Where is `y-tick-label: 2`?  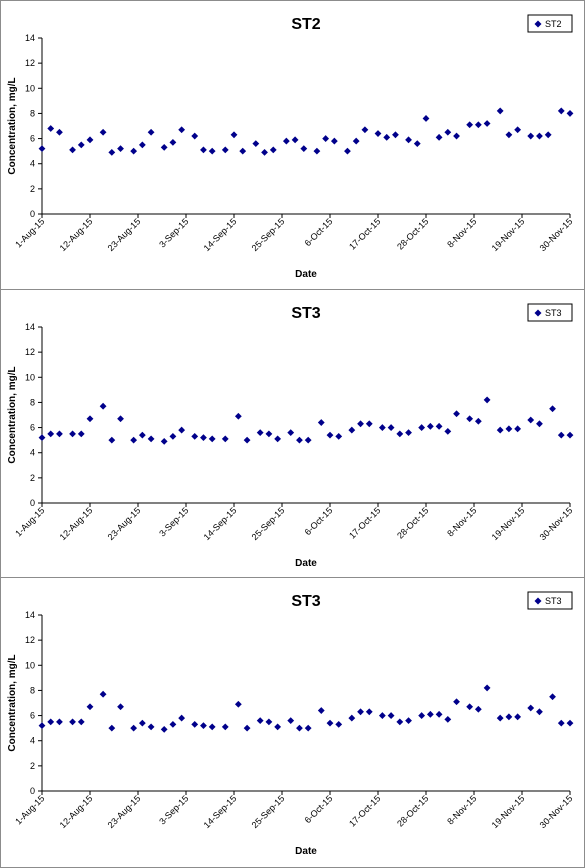 y-tick-label: 2 is located at coordinates (32, 189).